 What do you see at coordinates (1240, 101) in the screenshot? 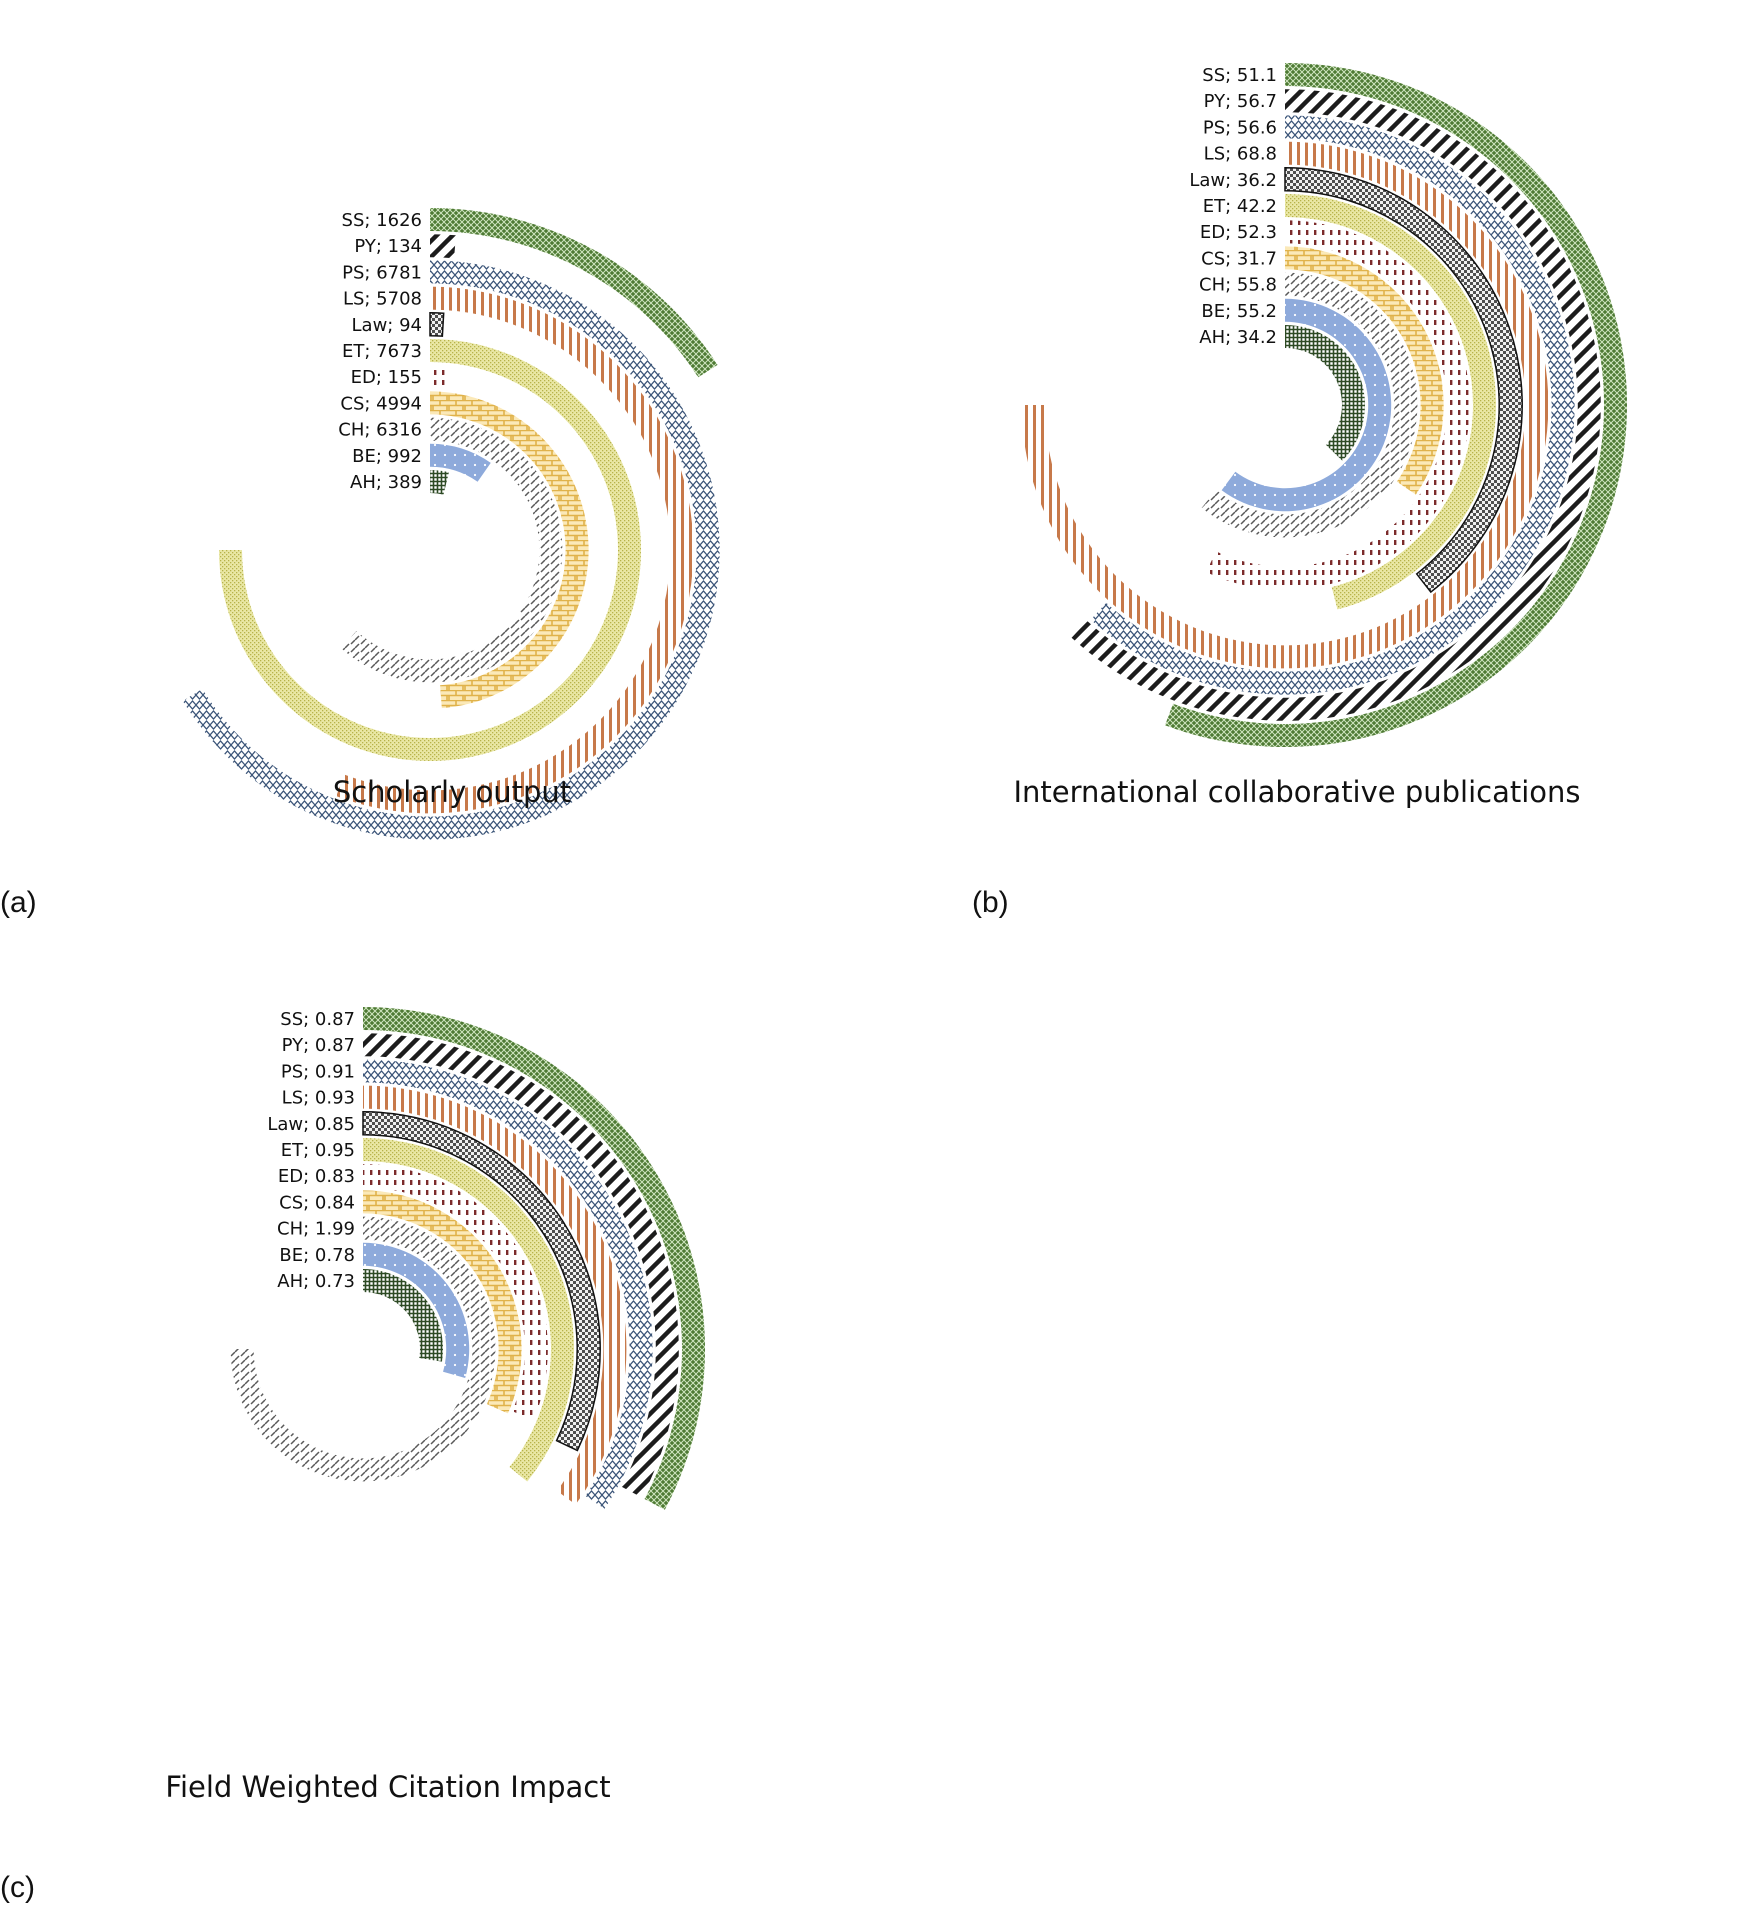
I see `data-label-py: PY; 56.7` at bounding box center [1240, 101].